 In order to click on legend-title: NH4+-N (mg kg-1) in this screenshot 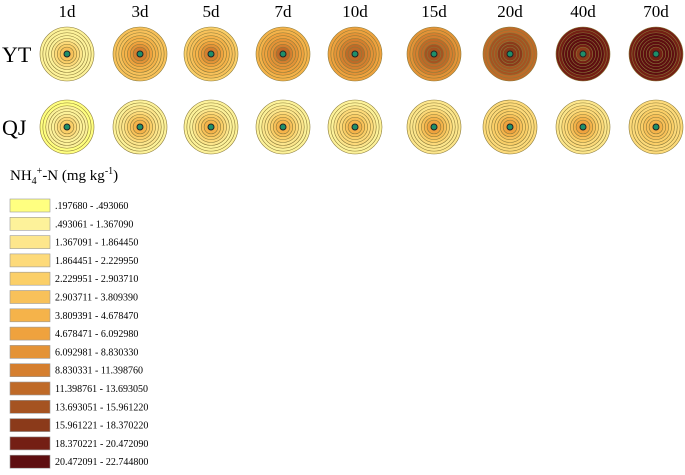, I will do `click(64, 176)`.